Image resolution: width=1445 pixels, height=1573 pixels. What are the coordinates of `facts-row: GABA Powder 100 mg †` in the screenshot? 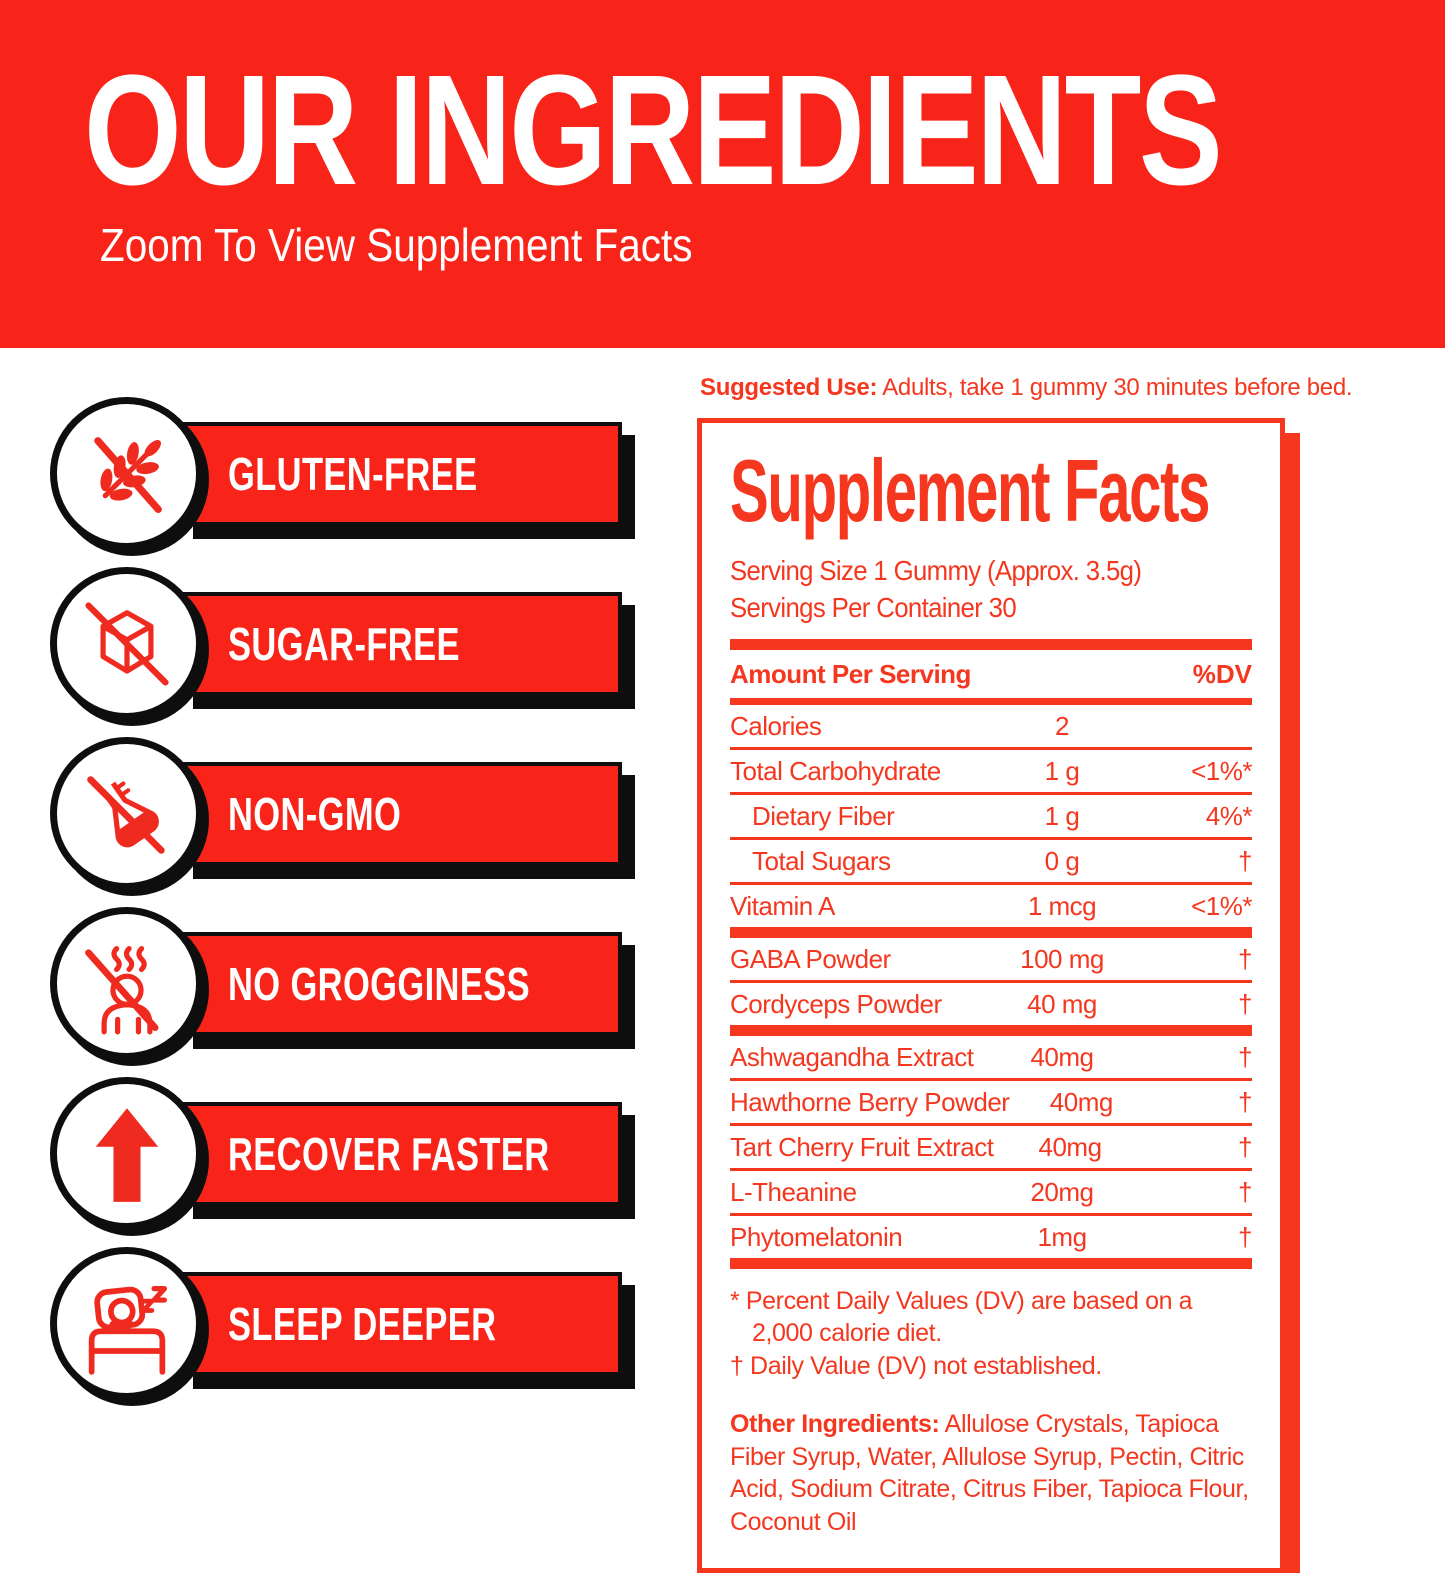 It's located at (991, 959).